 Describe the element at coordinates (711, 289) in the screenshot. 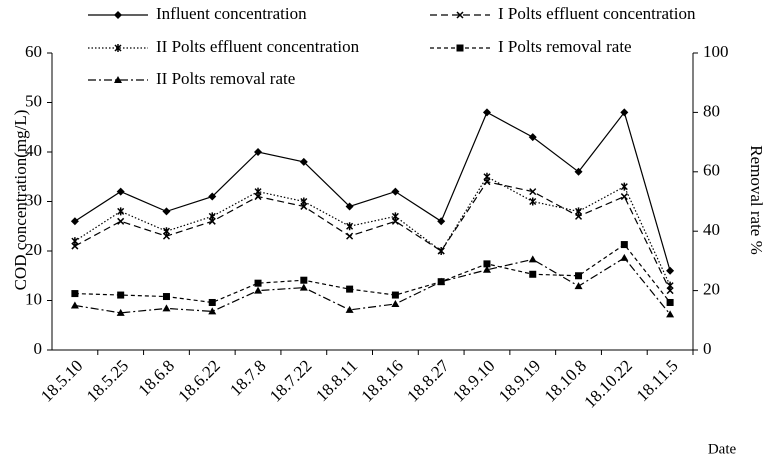

I see `y2-tick-label: 20` at that location.